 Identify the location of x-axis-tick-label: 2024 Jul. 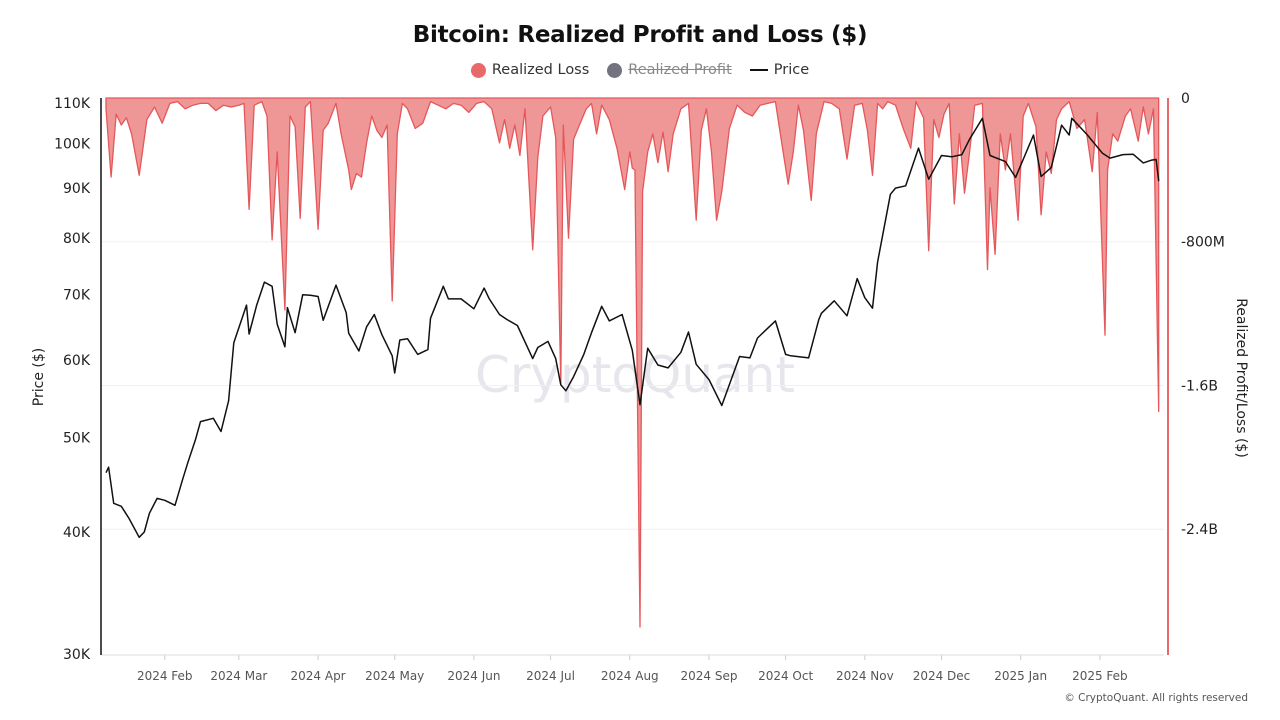
(550, 676).